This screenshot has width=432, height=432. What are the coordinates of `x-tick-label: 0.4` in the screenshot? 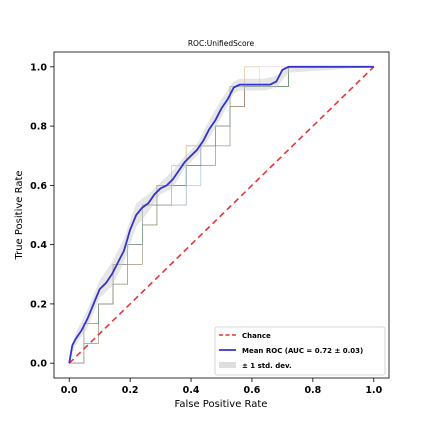 It's located at (191, 390).